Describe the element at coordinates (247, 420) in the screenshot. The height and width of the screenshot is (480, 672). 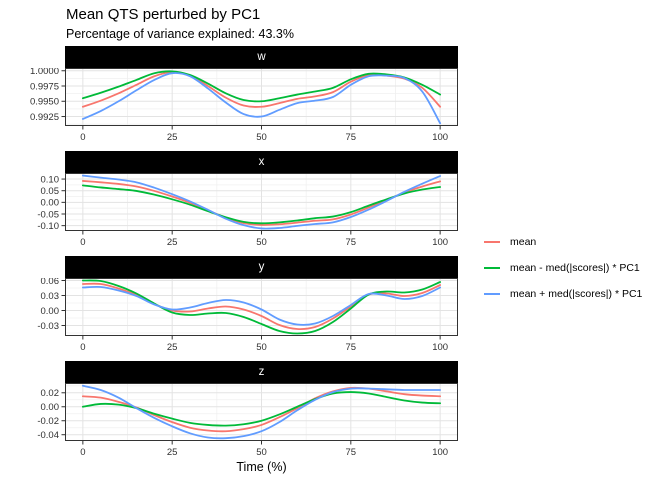
I see `facet-panel-z: 0.02 0.00 -0.02 -0.04 0 25 50 75 100` at that location.